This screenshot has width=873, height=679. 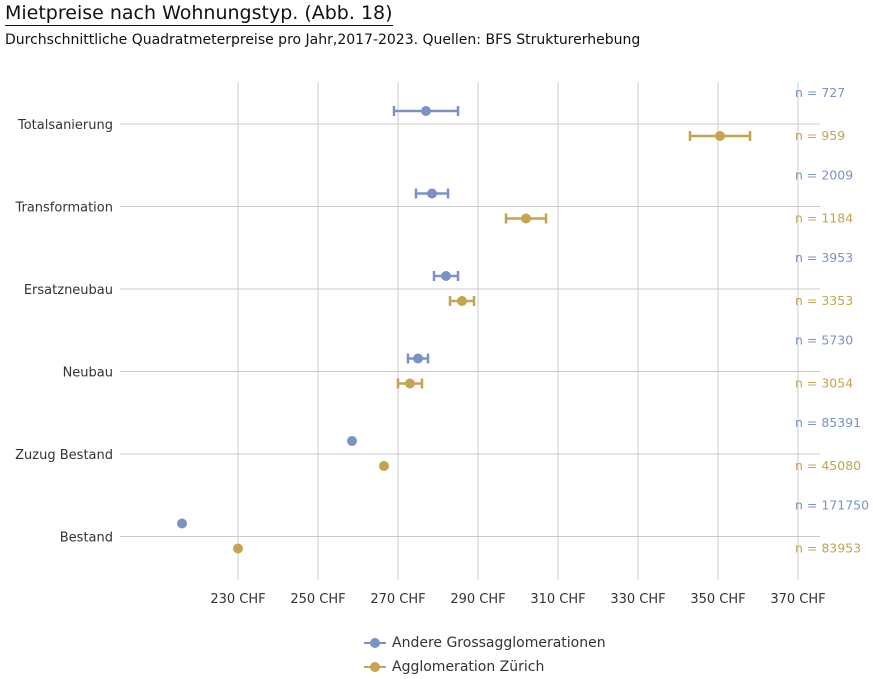 What do you see at coordinates (828, 422) in the screenshot?
I see `n-label: n = 85391` at bounding box center [828, 422].